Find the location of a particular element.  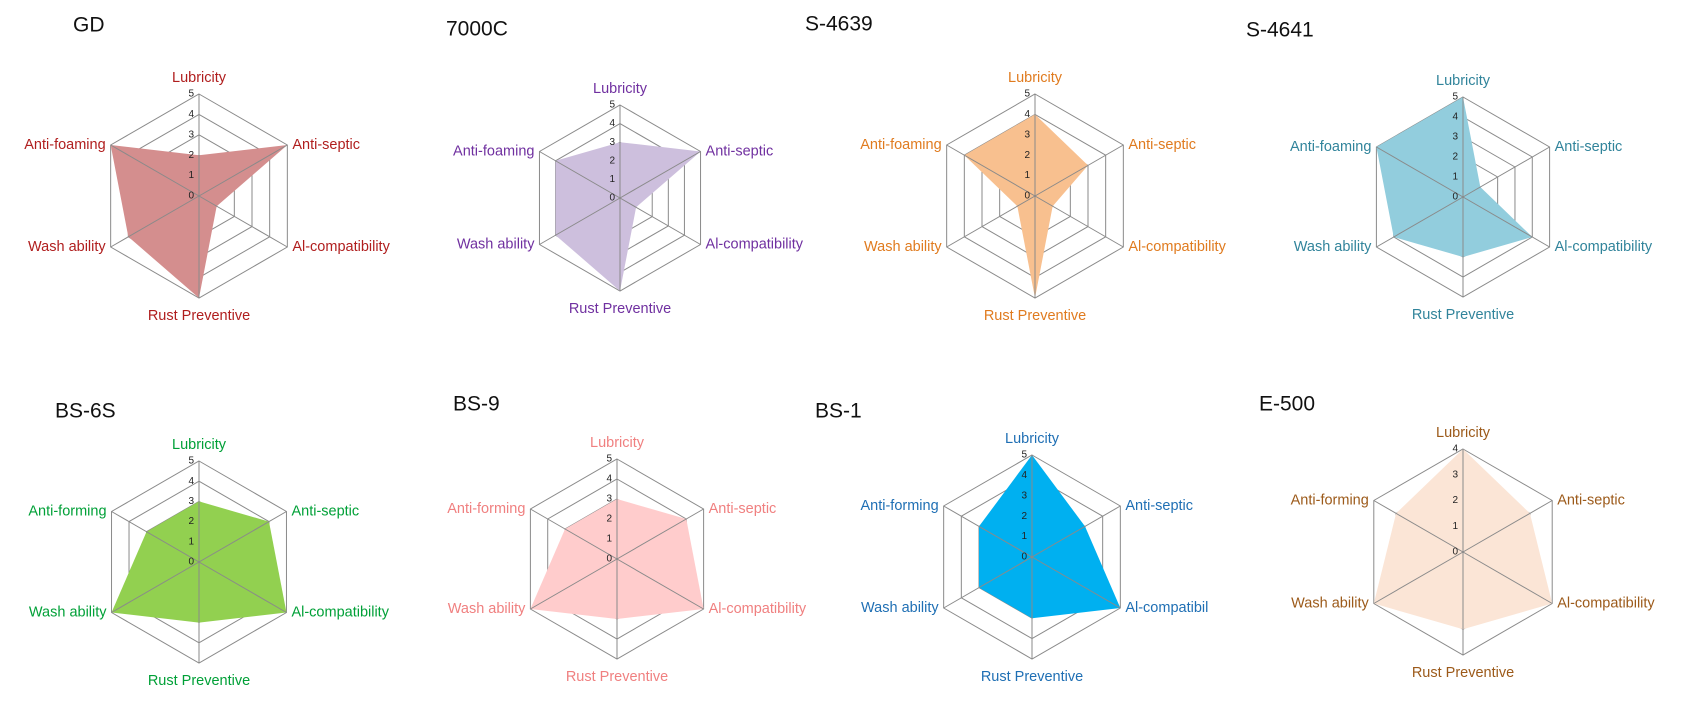

panel-title: BS-1 is located at coordinates (838, 411).